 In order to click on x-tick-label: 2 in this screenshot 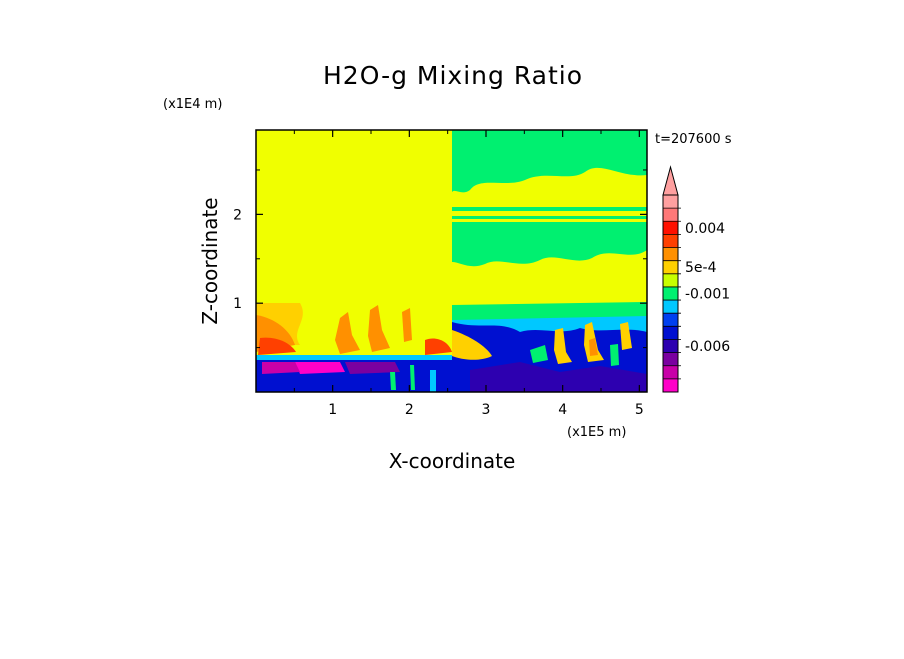, I will do `click(409, 410)`.